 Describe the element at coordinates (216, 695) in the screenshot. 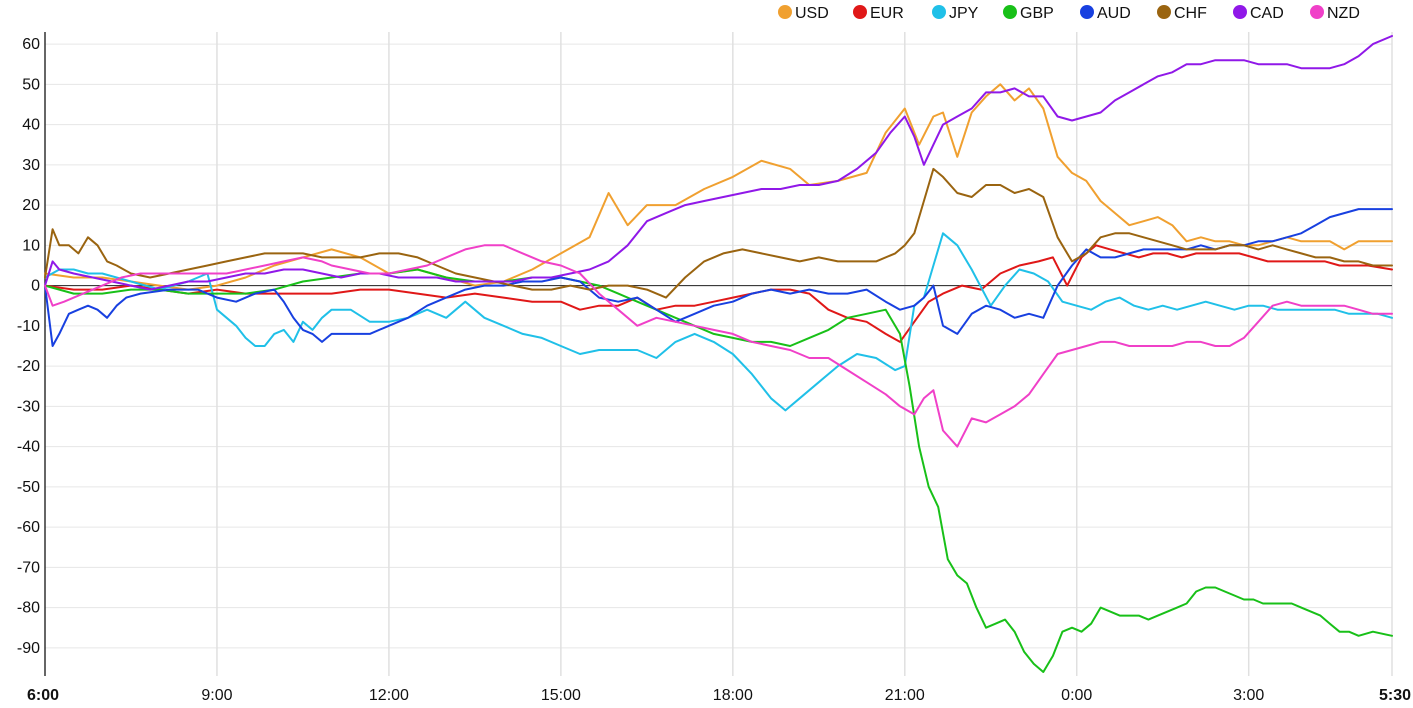

I see `x-tick-label: 9:00` at that location.